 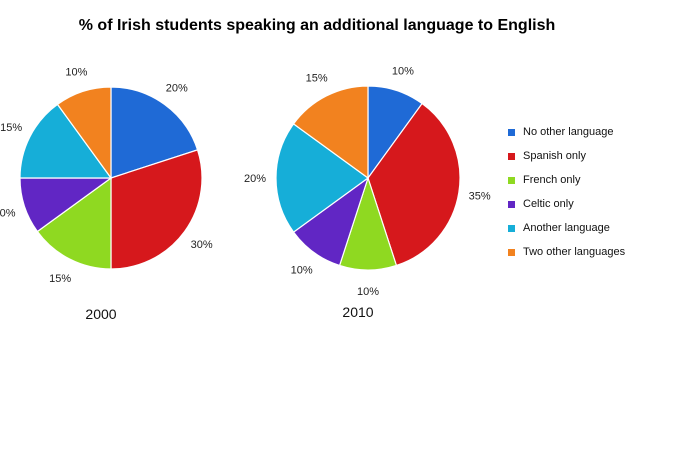 What do you see at coordinates (480, 197) in the screenshot?
I see `slice-value-label: 35%` at bounding box center [480, 197].